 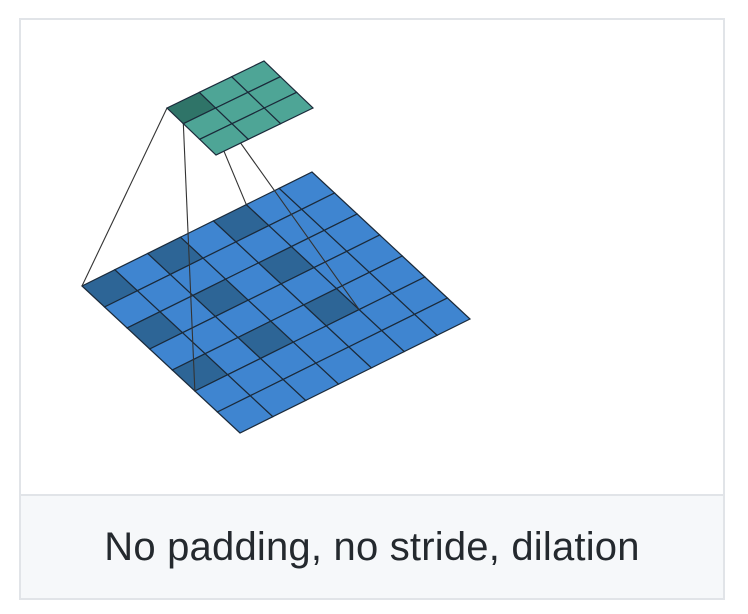 I want to click on input-cell, so click(x=442, y=317).